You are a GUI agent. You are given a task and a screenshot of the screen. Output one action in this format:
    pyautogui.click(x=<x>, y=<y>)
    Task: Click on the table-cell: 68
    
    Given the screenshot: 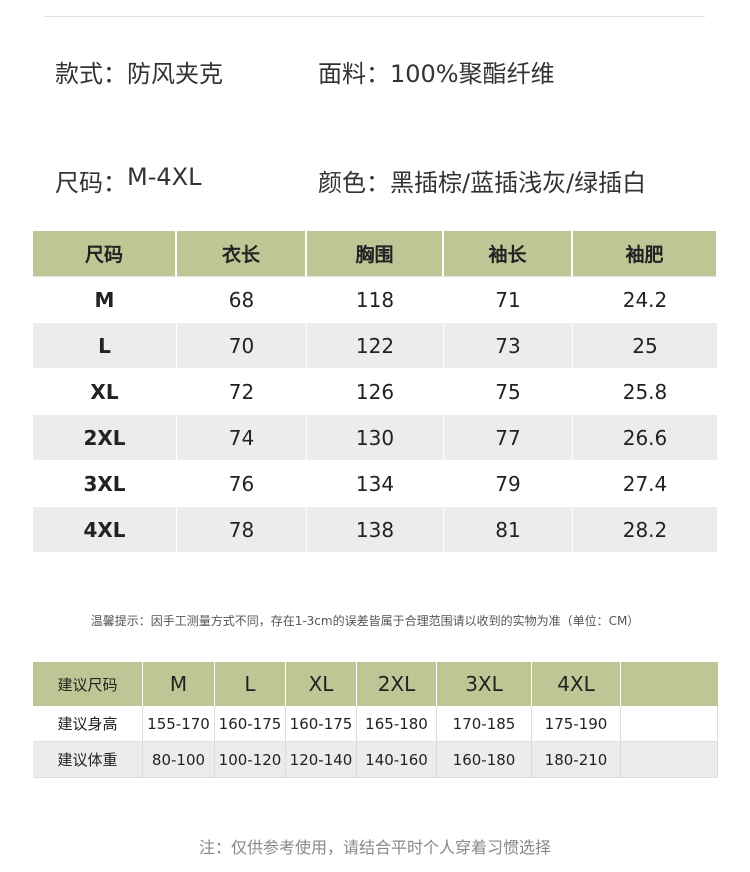 What is the action you would take?
    pyautogui.click(x=242, y=300)
    